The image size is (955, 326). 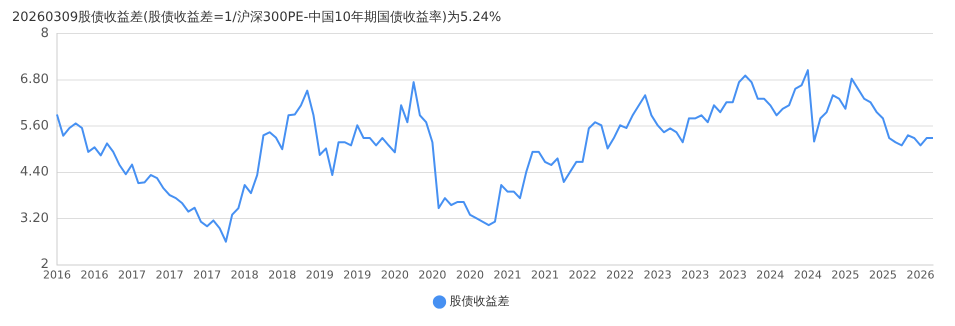 What do you see at coordinates (920, 275) in the screenshot?
I see `x-tick-label: 2026` at bounding box center [920, 275].